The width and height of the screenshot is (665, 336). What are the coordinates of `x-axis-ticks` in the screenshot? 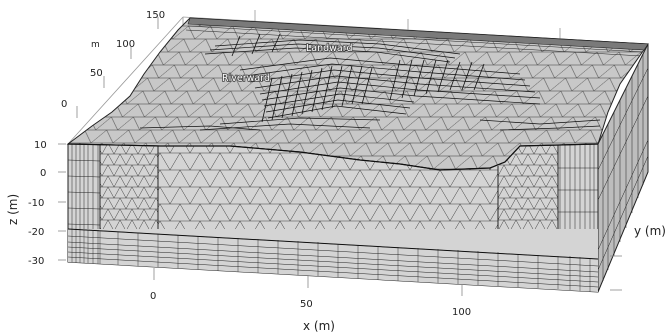 It's located at (308, 282).